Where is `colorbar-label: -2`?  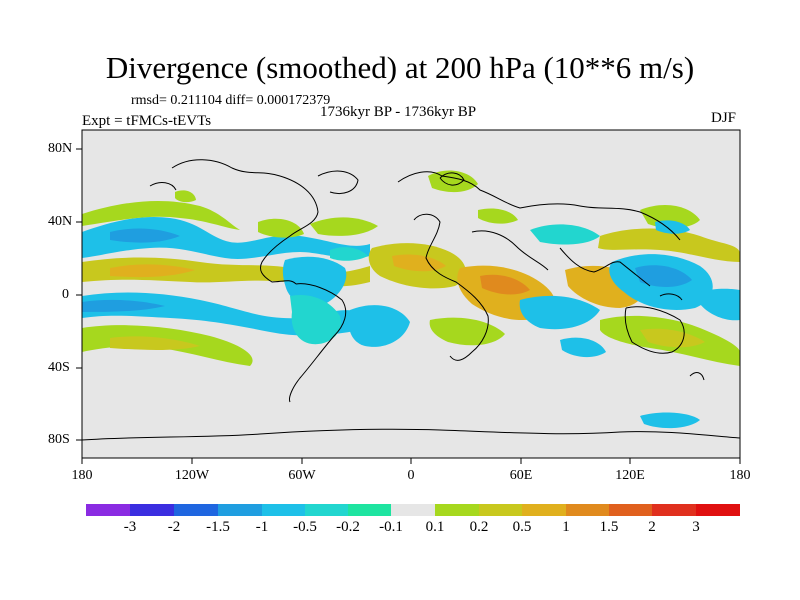 colorbar-label: -2 is located at coordinates (174, 527).